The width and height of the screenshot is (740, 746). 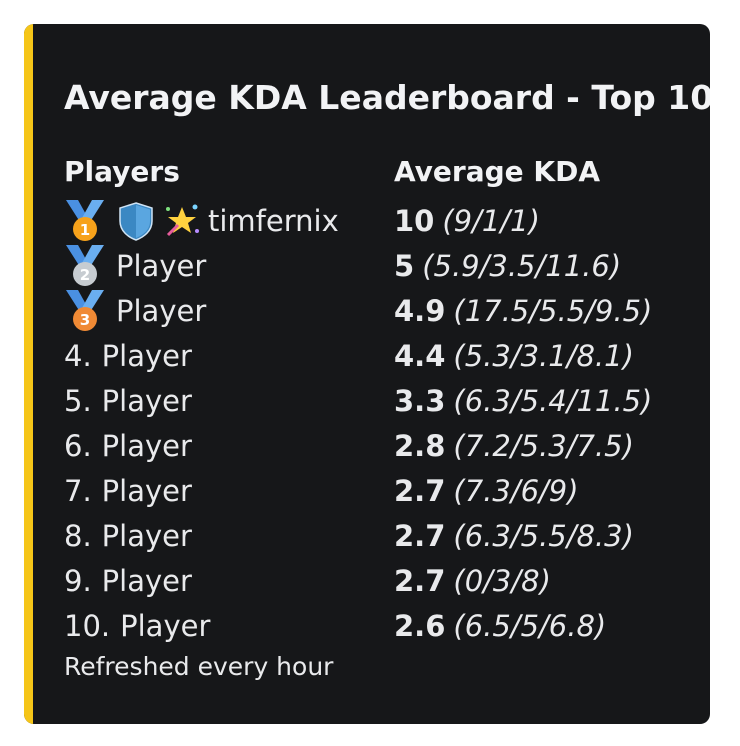 I want to click on kda-average: 2.6, so click(x=420, y=625).